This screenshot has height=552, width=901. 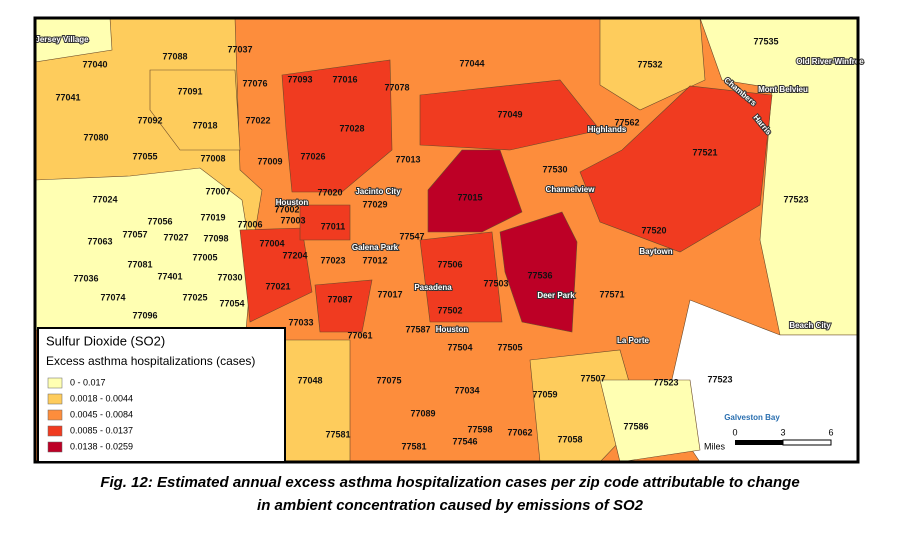 What do you see at coordinates (85, 278) in the screenshot?
I see `zip-label: 77036` at bounding box center [85, 278].